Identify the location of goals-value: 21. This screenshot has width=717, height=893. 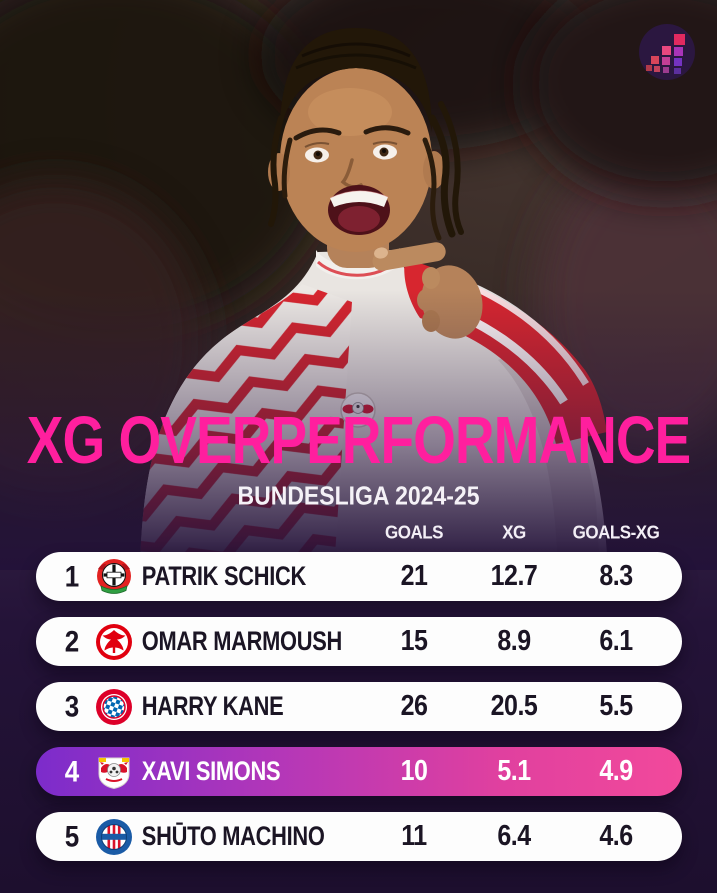
(414, 576).